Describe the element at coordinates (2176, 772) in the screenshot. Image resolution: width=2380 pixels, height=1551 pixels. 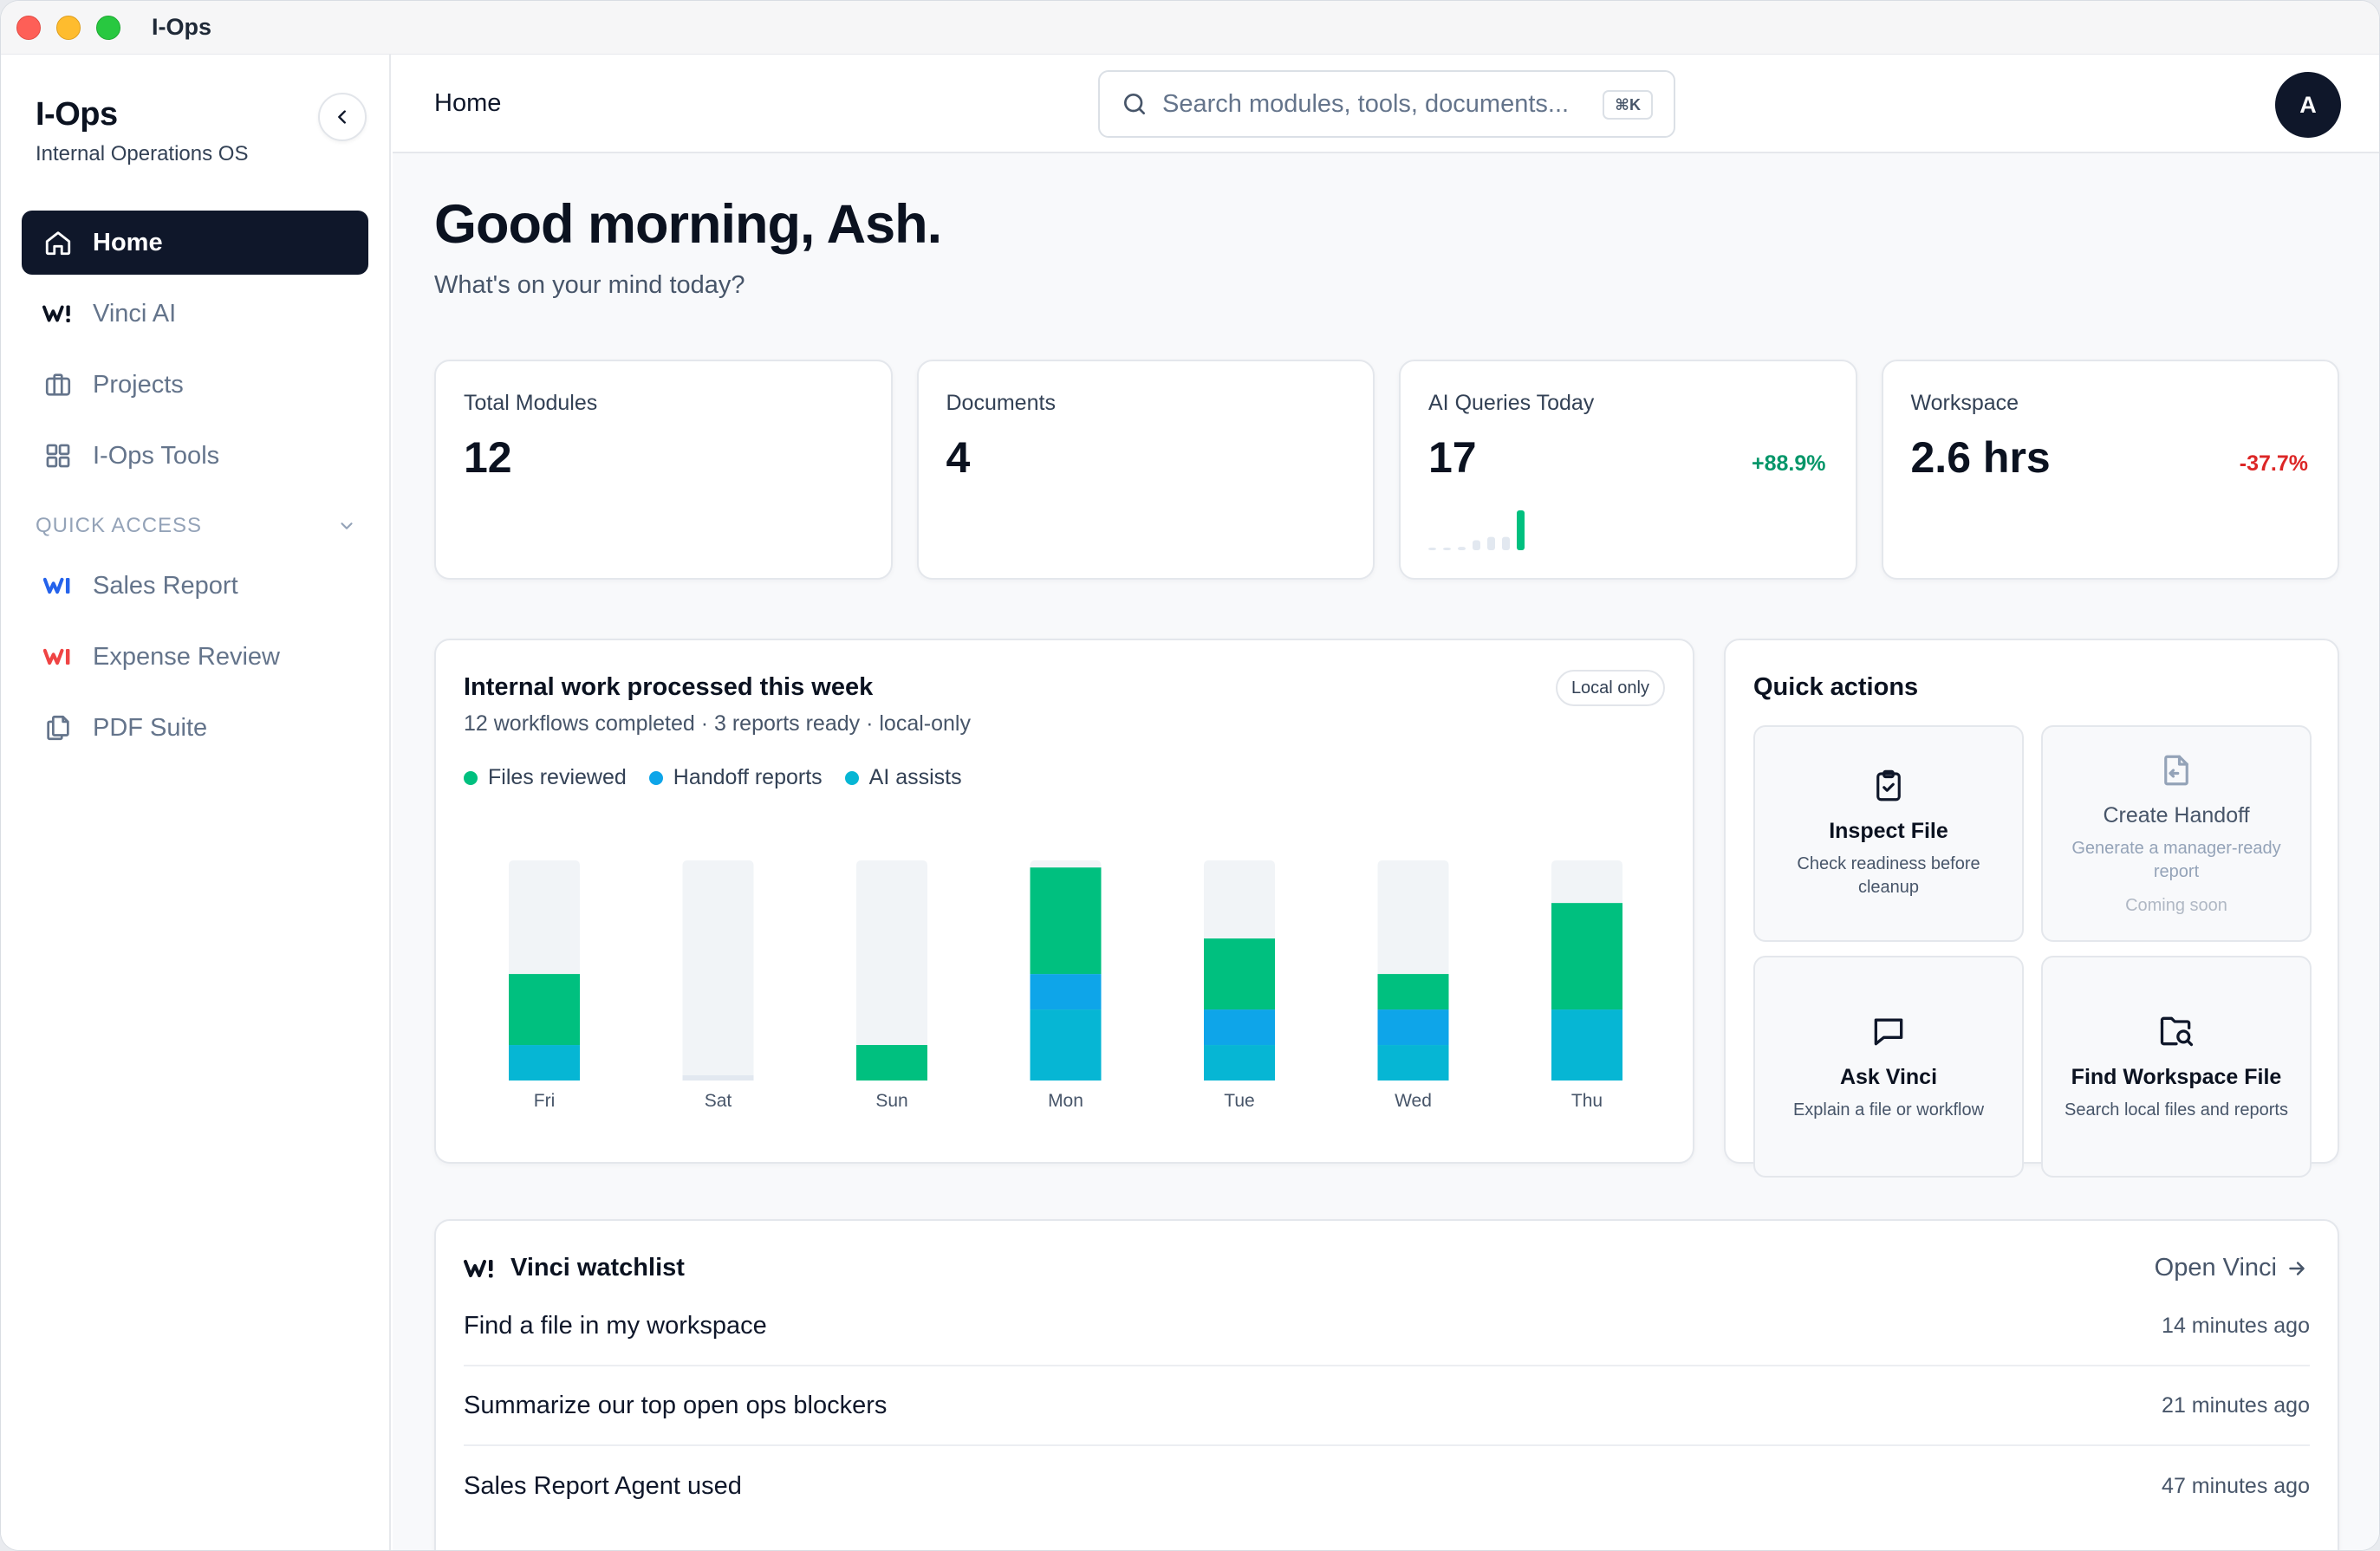
I see `file-export-icon` at that location.